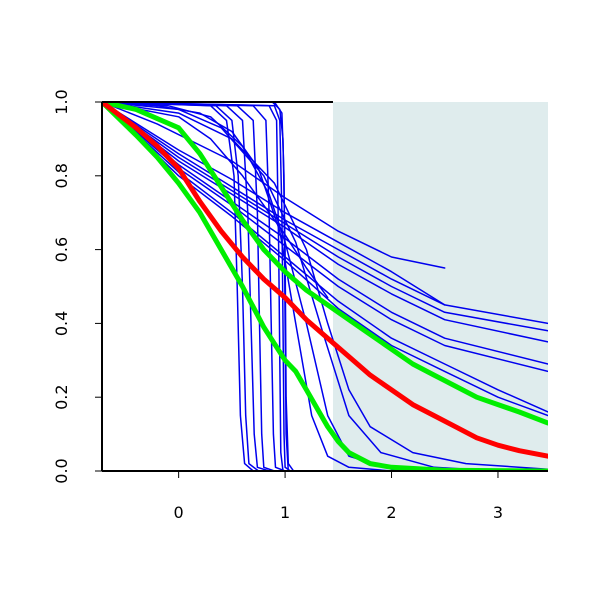 Image resolution: width=600 pixels, height=604 pixels. I want to click on y-tick-label: 0.6, so click(61, 249).